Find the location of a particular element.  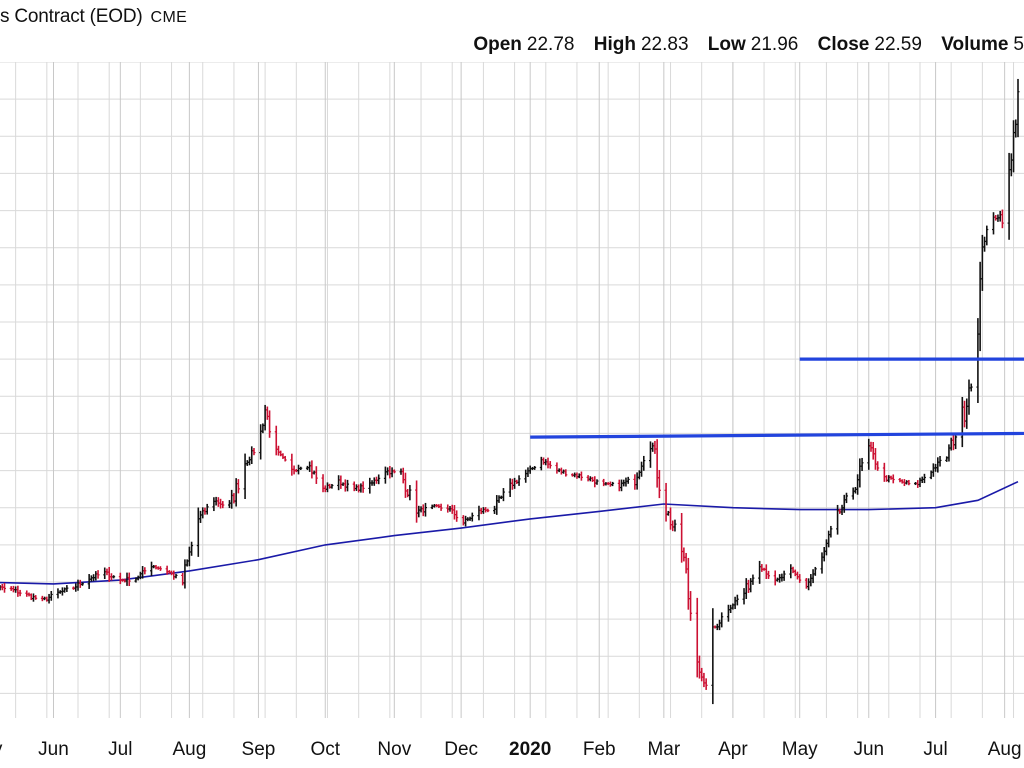

exchange-label: CME is located at coordinates (169, 17).